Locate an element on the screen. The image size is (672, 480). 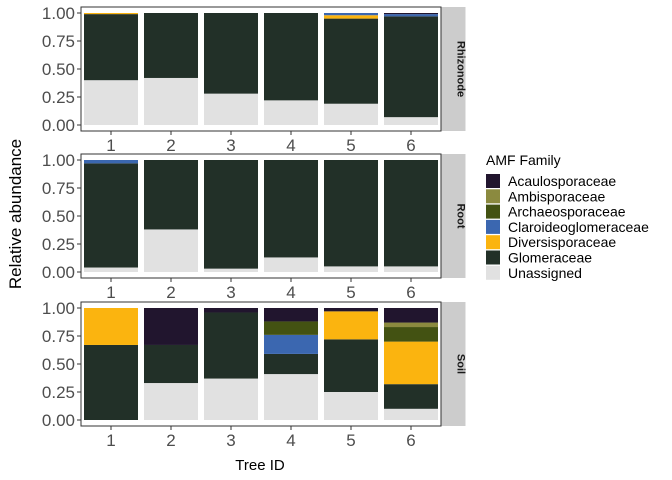
legend-title: AMF Family is located at coordinates (523, 160).